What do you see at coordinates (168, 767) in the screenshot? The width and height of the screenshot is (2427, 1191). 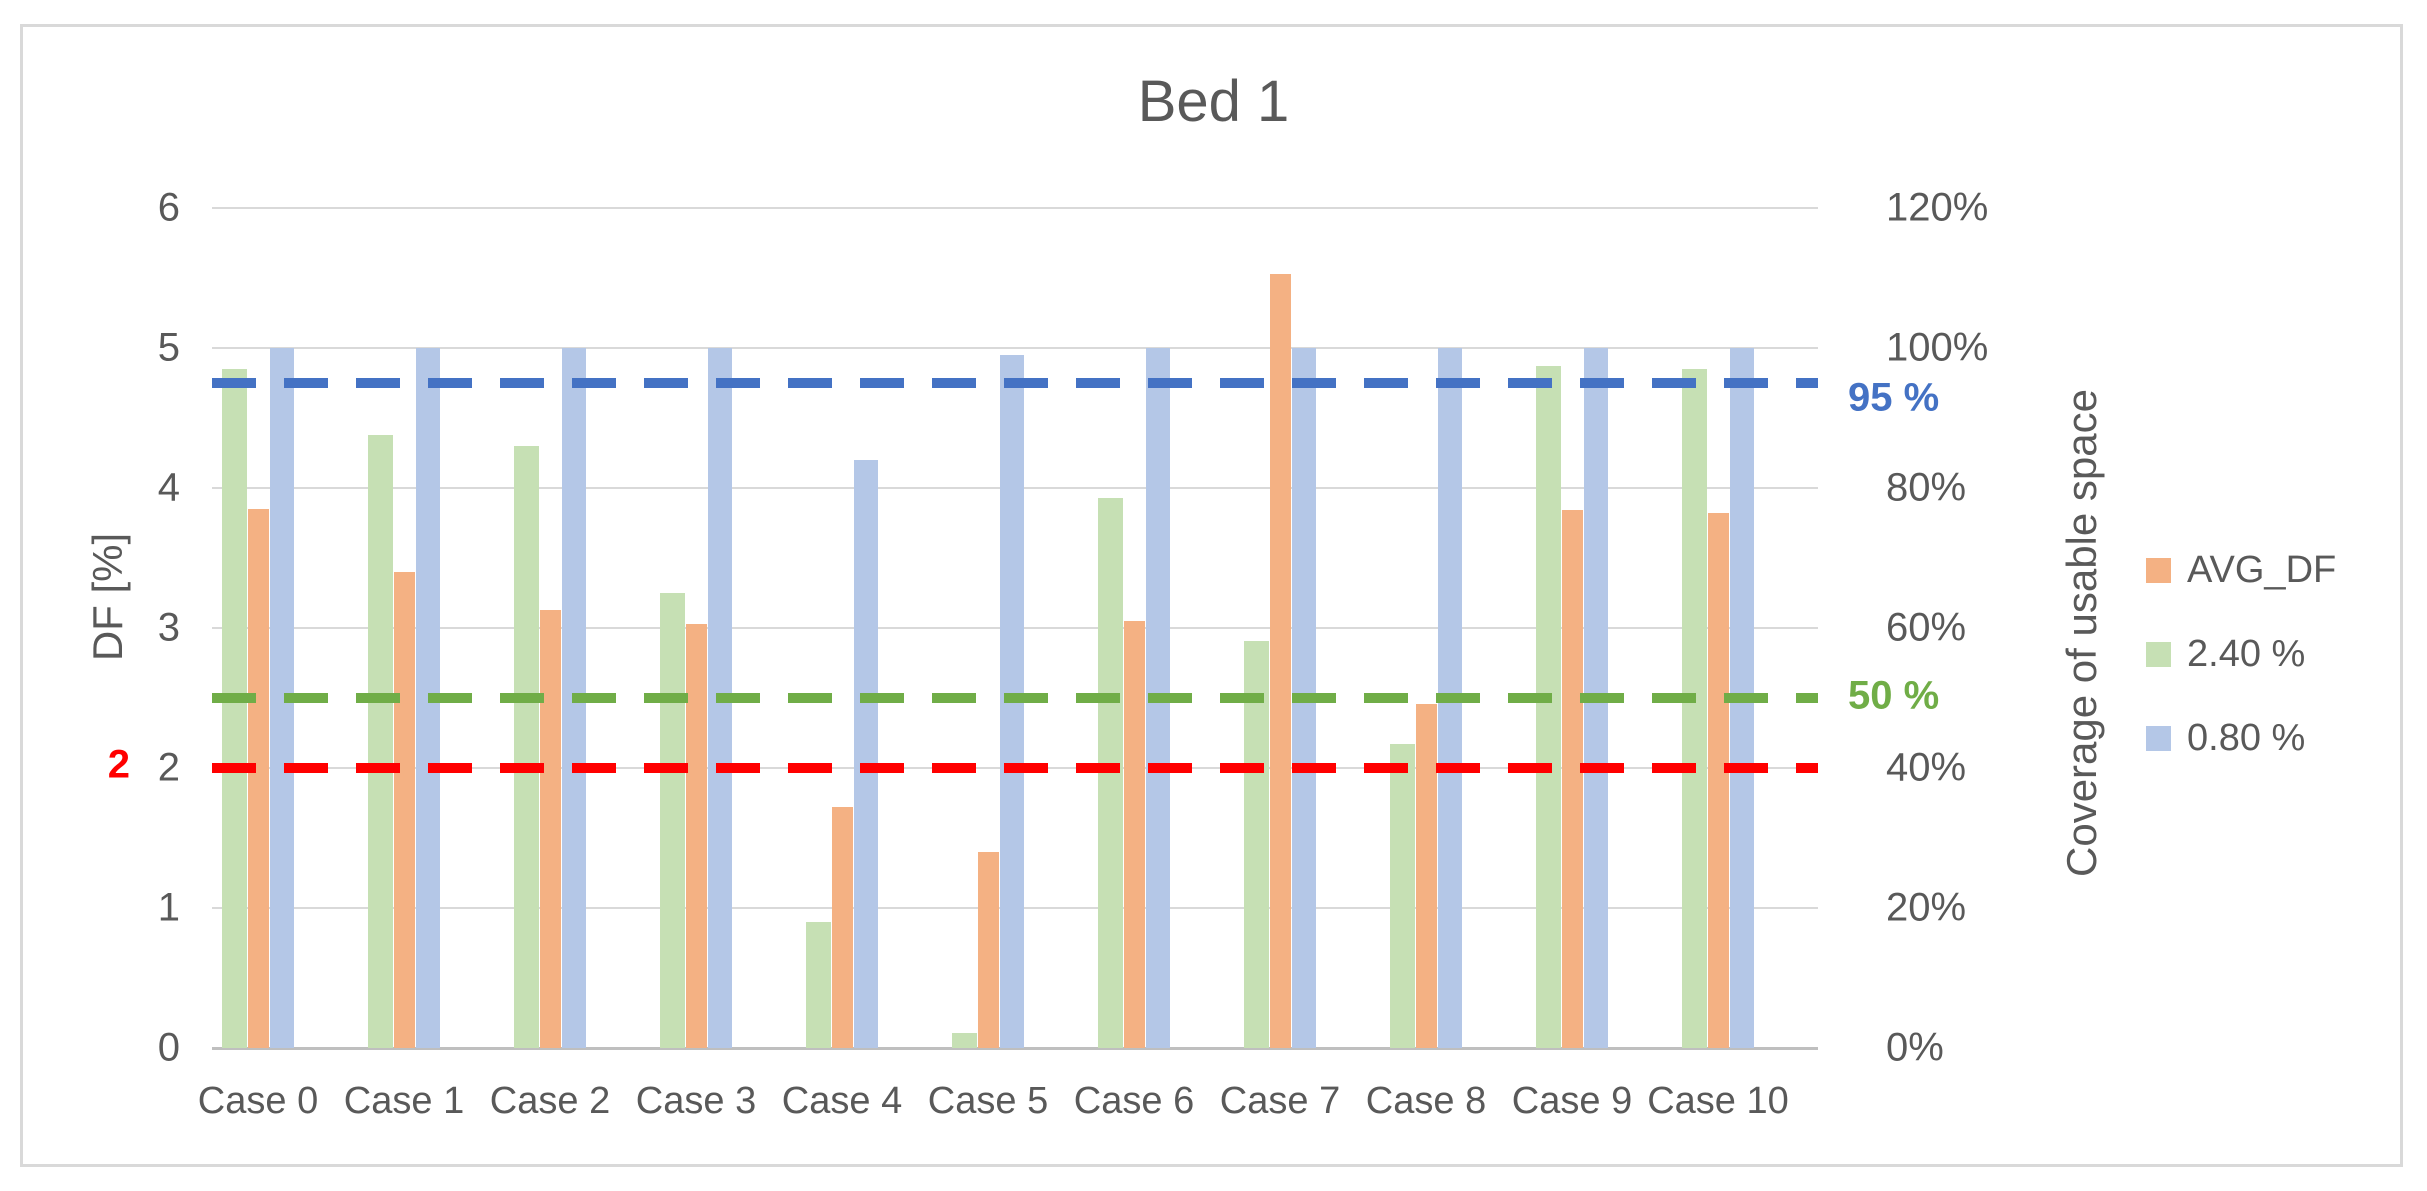 I see `left-axis-tick-2: 2` at bounding box center [168, 767].